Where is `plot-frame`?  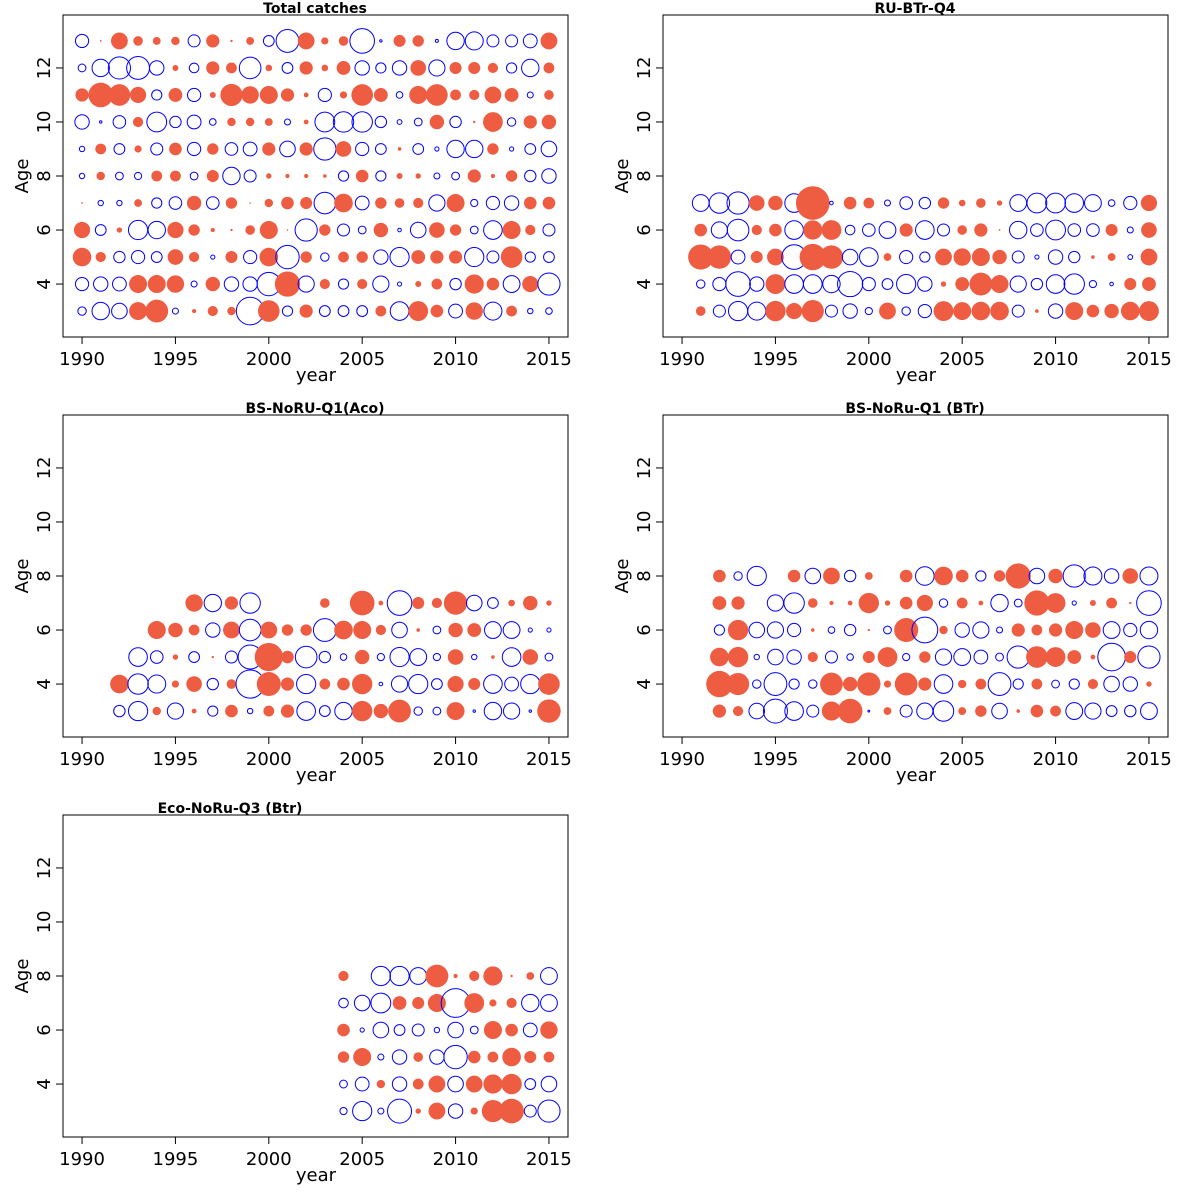 plot-frame is located at coordinates (915, 176).